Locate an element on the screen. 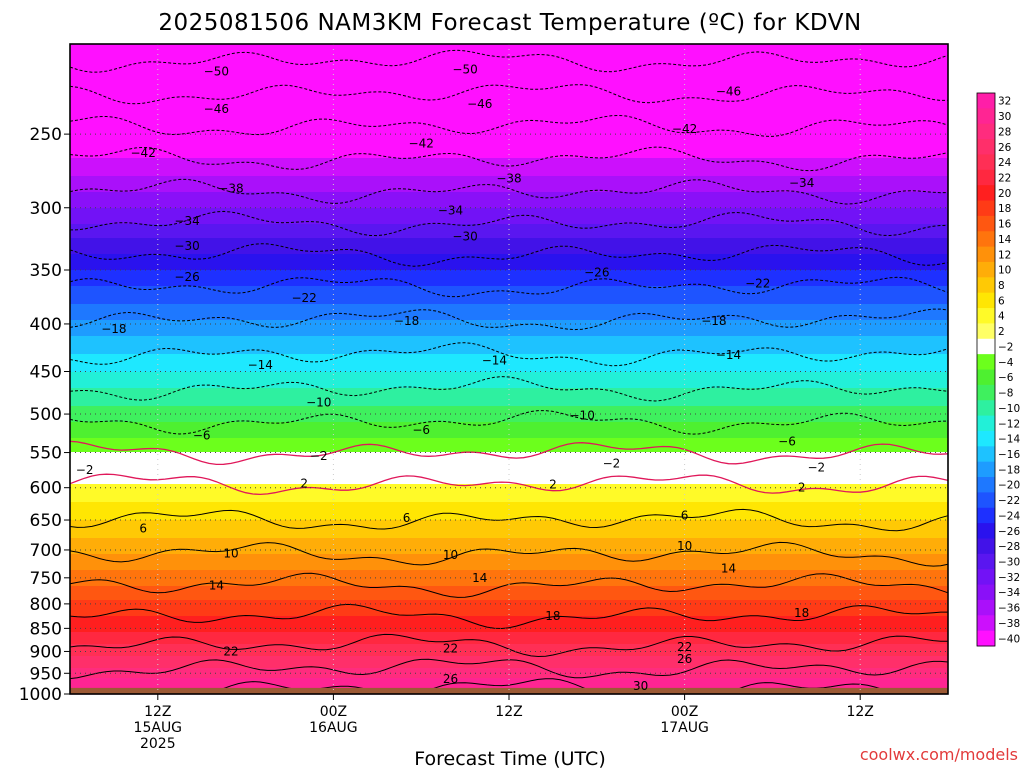 The height and width of the screenshot is (768, 1024). contour-label: −42 is located at coordinates (421, 144).